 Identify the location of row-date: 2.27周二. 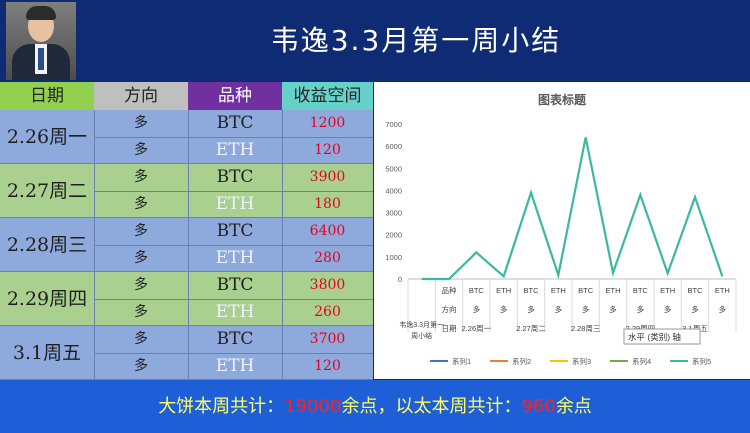
(47, 191).